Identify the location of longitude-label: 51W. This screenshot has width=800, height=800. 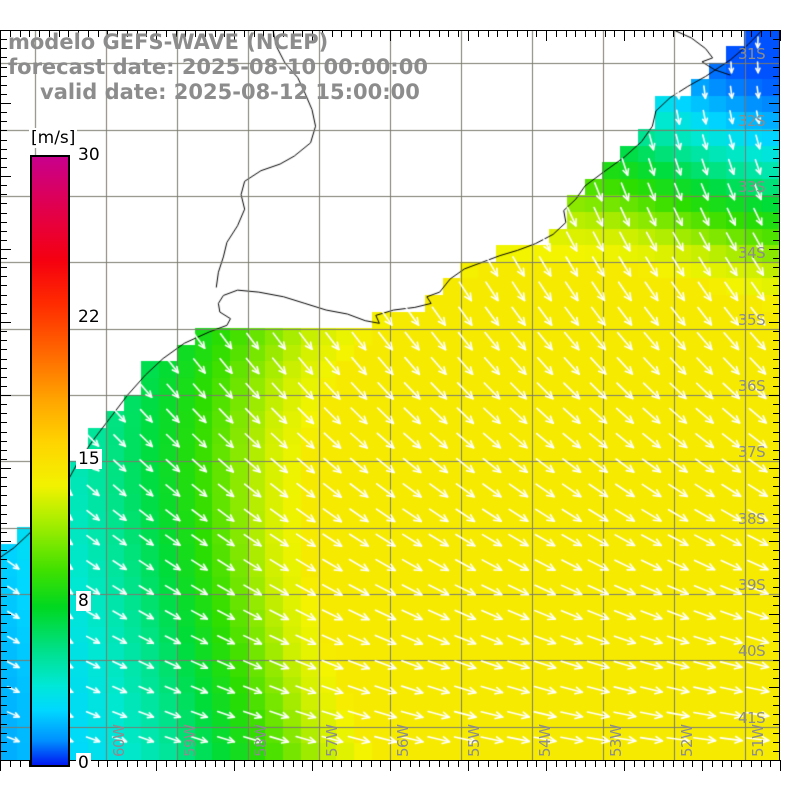
(757, 740).